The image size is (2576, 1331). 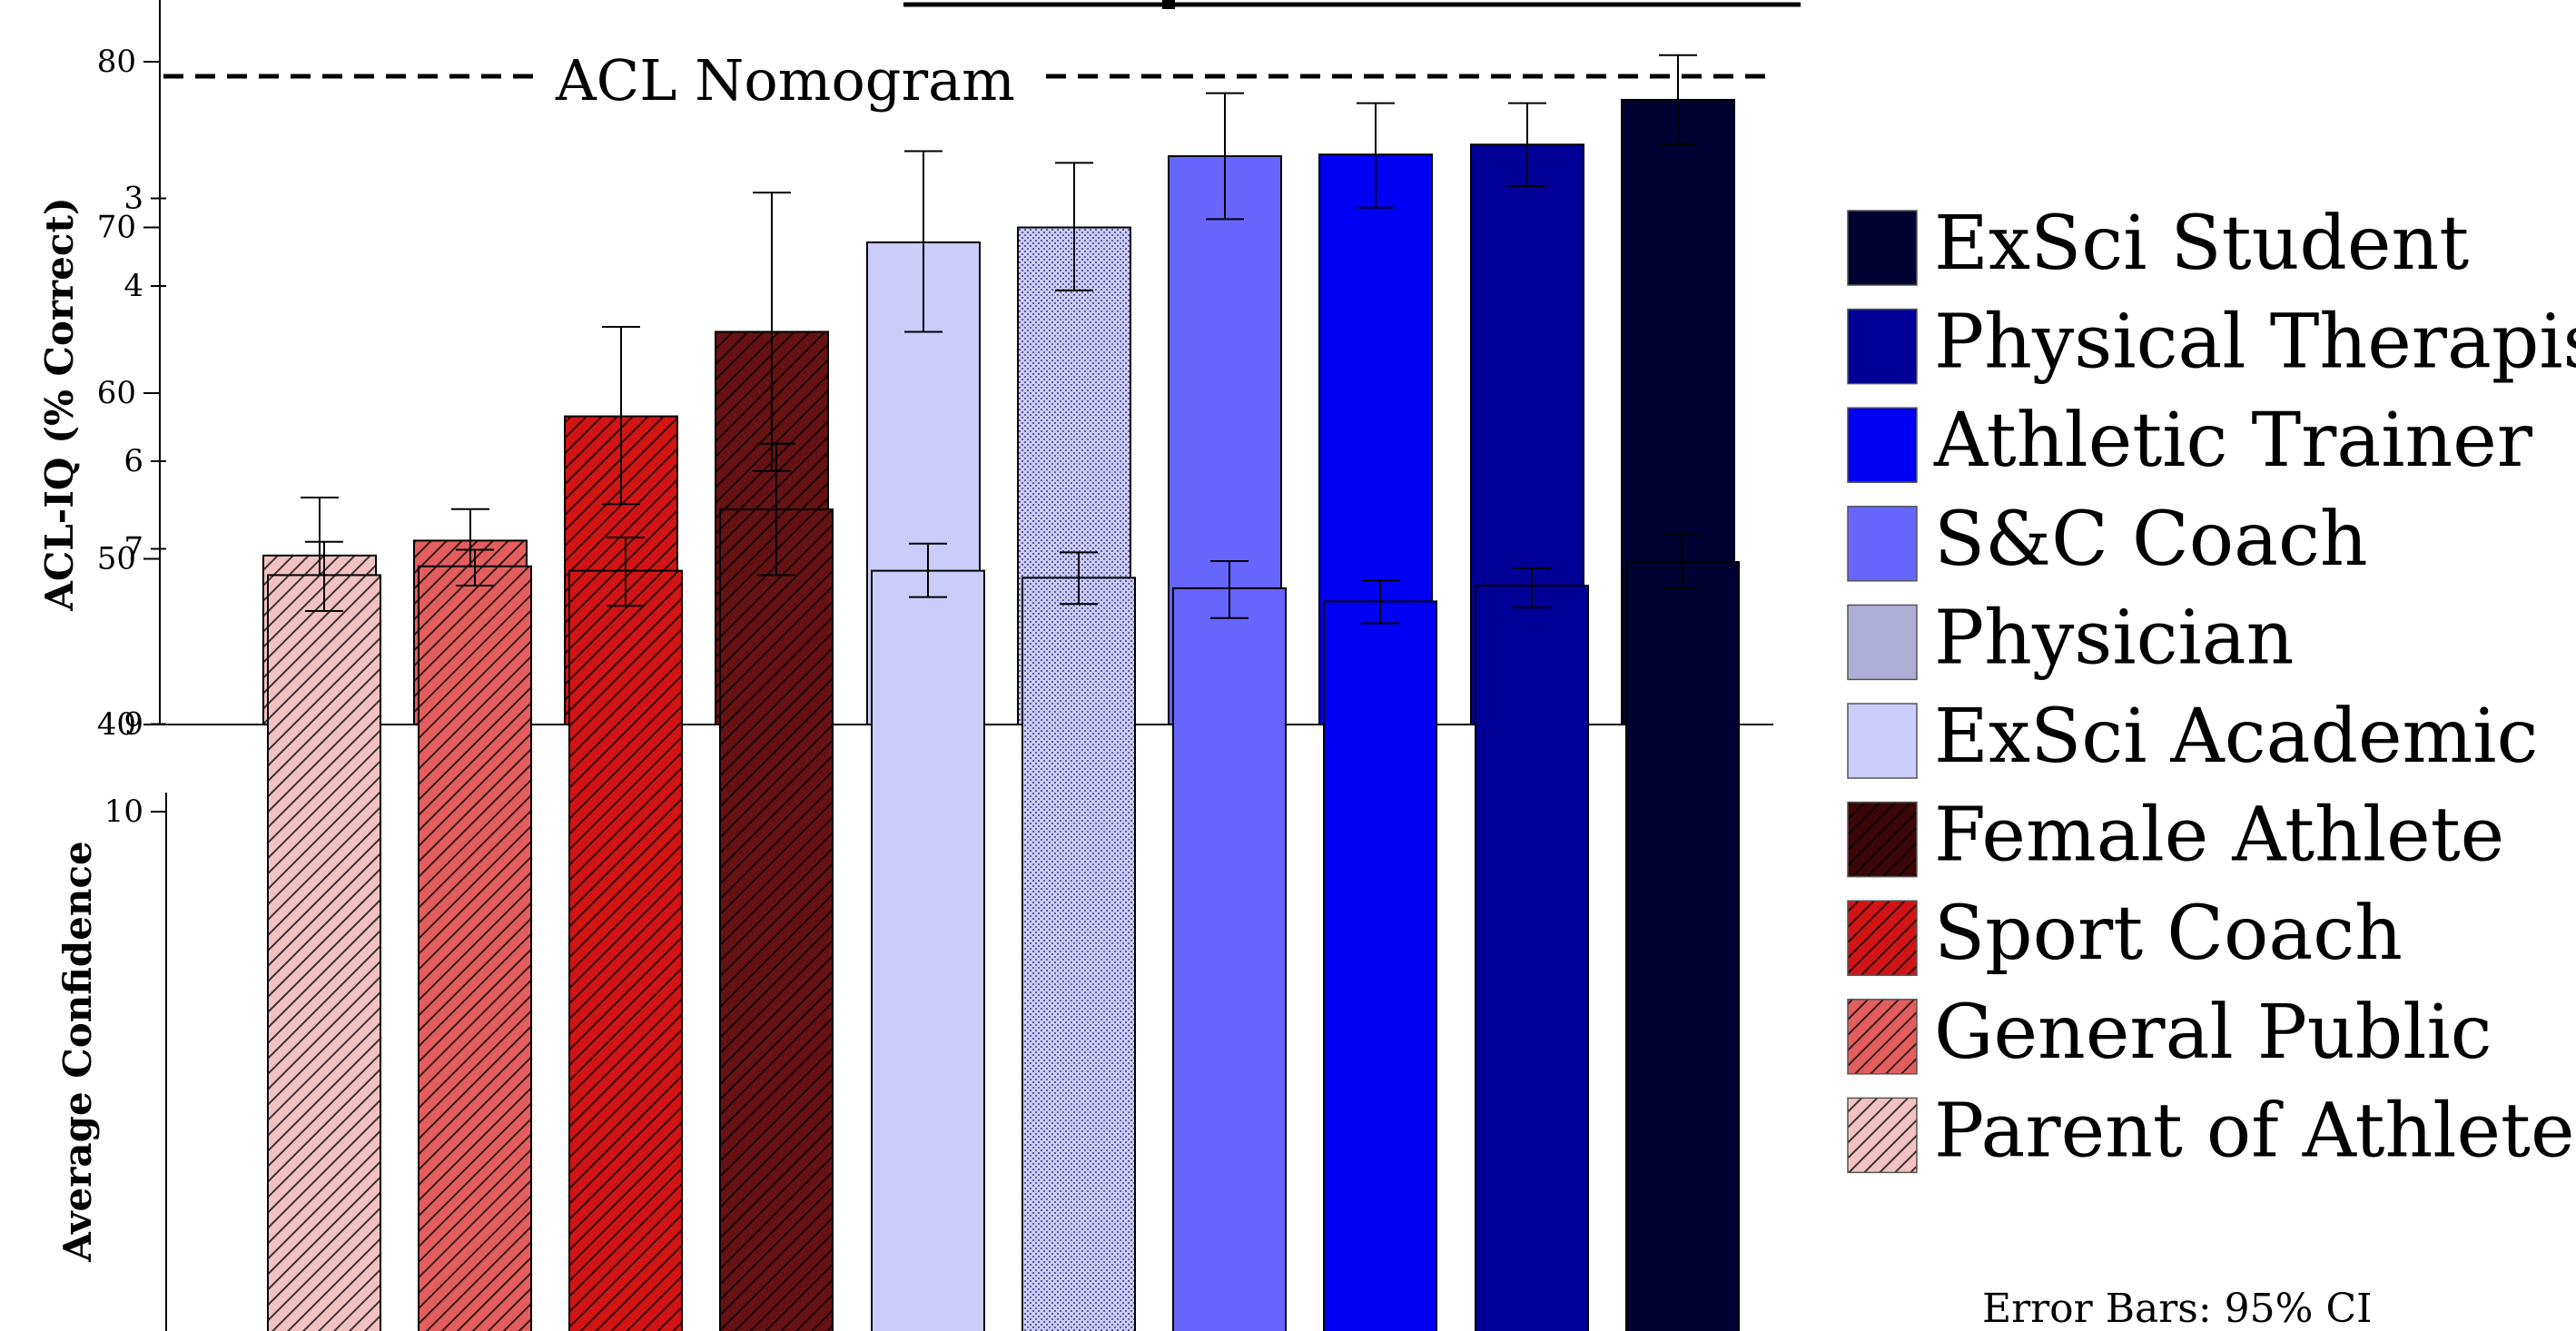 I want to click on lower-y-ticks: 3 4 6 7 9 10, so click(x=135, y=505).